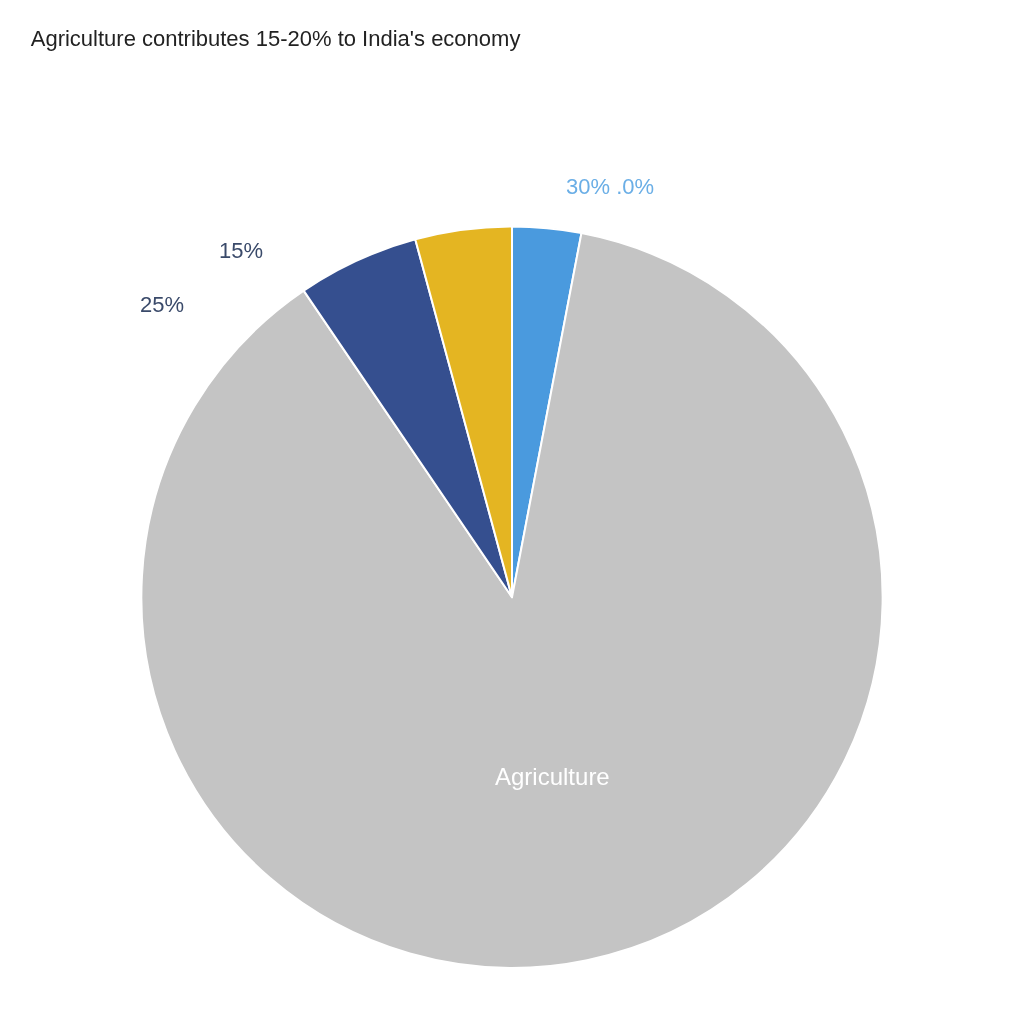 Image resolution: width=1024 pixels, height=1024 pixels. I want to click on text: 25%, so click(162, 304).